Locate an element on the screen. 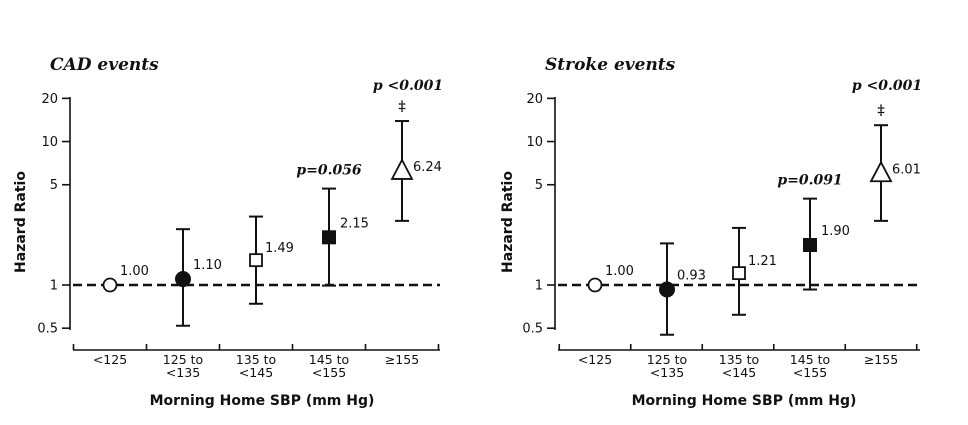  chart-title: CAD events is located at coordinates (104, 65).